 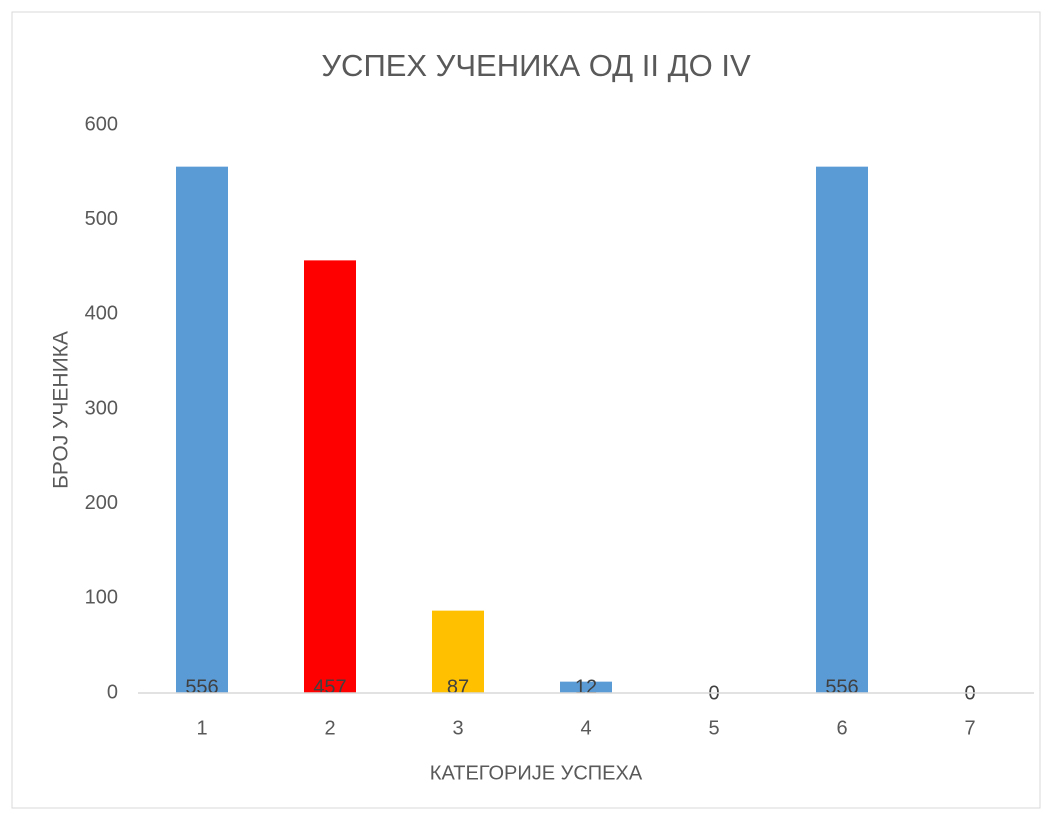 I want to click on y-tick-label: 200, so click(x=101, y=503).